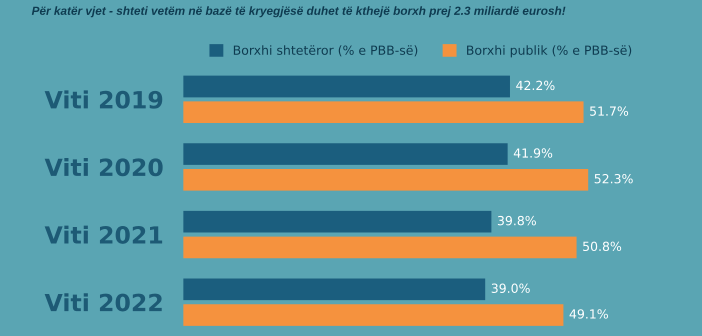  What do you see at coordinates (535, 85) in the screenshot?
I see `data-label: 42.2%` at bounding box center [535, 85].